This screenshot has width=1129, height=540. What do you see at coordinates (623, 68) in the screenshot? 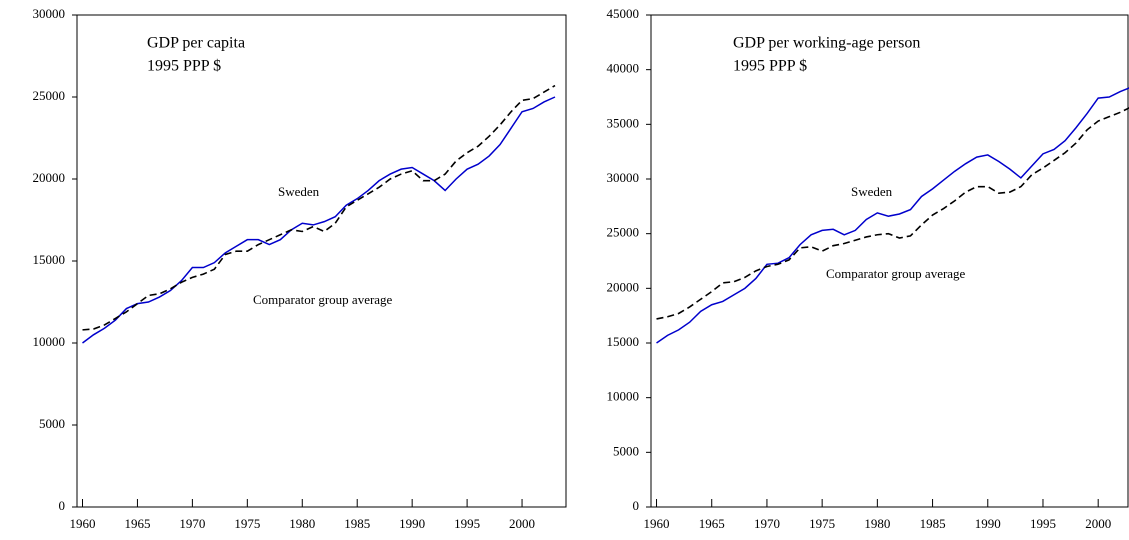
I see `y-tick-label: 40000` at bounding box center [623, 68].